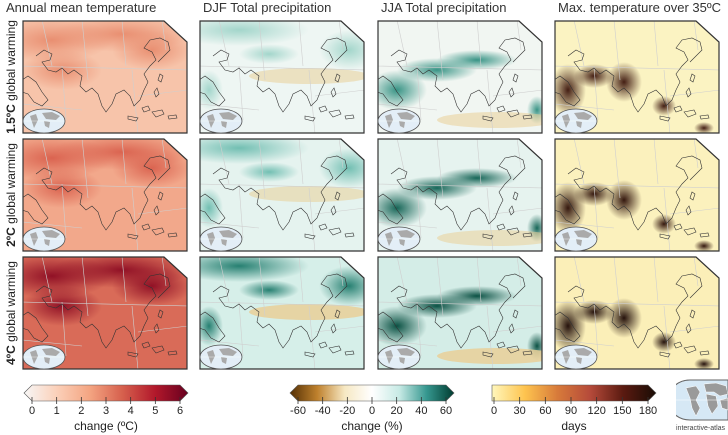 The width and height of the screenshot is (728, 435). Describe the element at coordinates (545, 411) in the screenshot. I see `colorbar-tick-label: 60` at that location.